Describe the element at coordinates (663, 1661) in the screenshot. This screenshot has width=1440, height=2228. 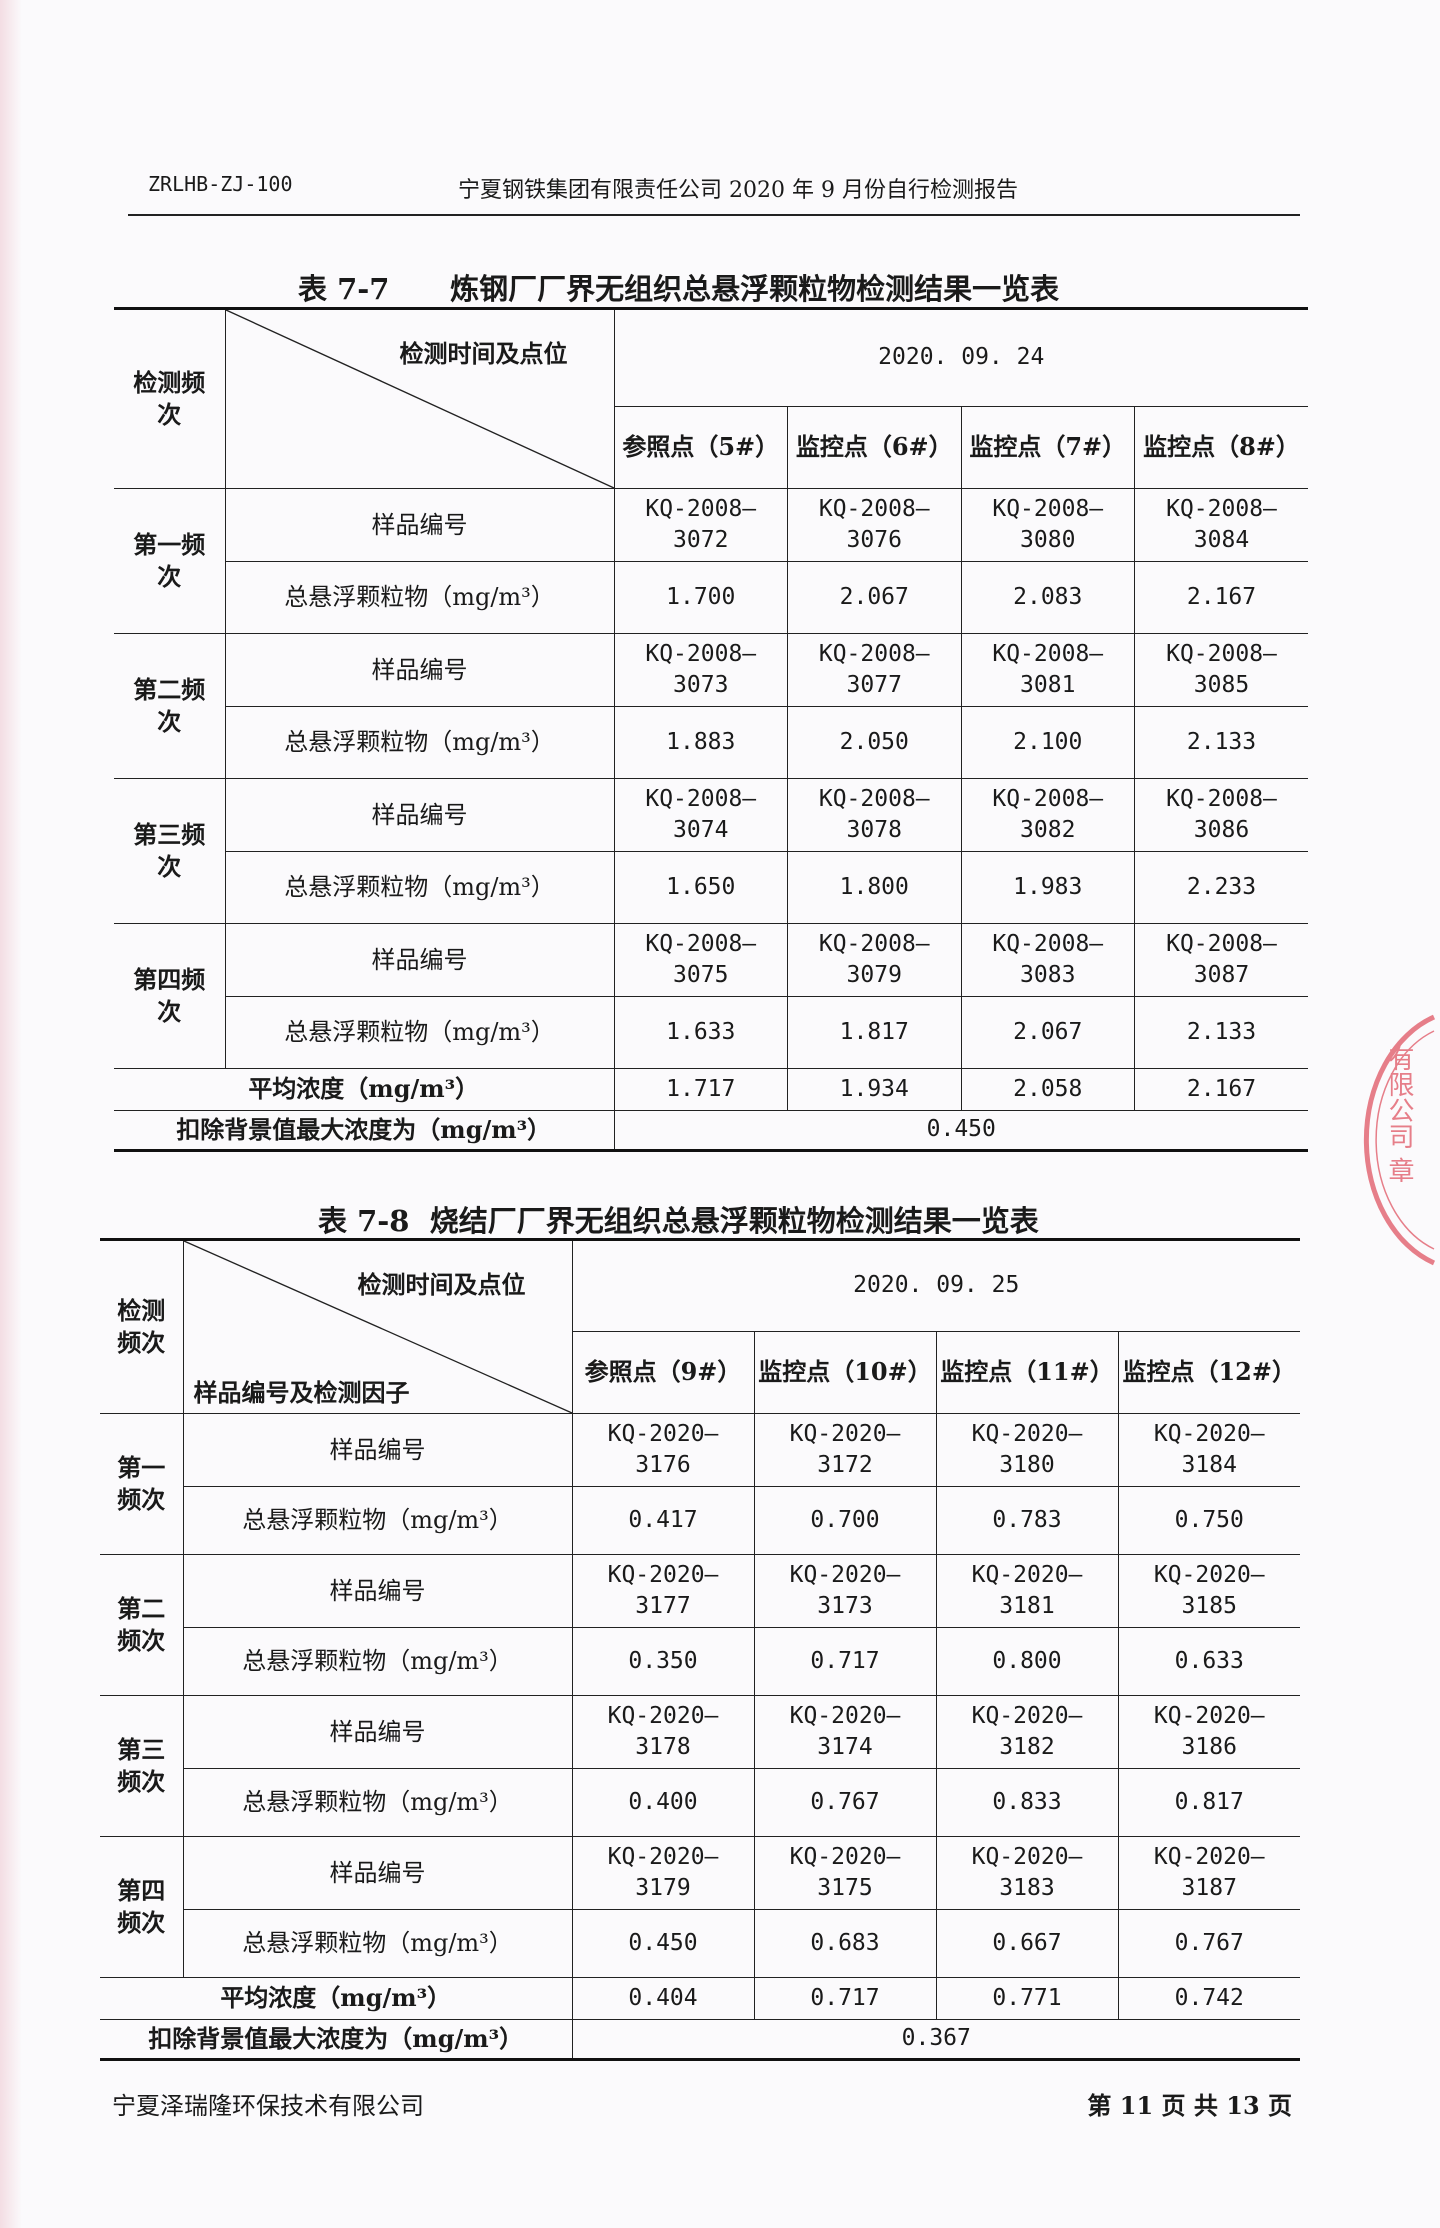
I see `tsp-value: 0.350` at that location.